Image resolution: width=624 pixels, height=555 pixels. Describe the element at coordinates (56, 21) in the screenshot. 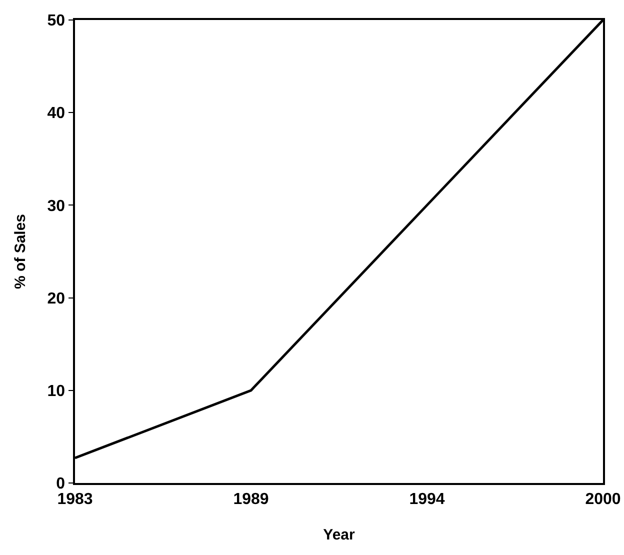

I see `y-tick-label: 50` at that location.